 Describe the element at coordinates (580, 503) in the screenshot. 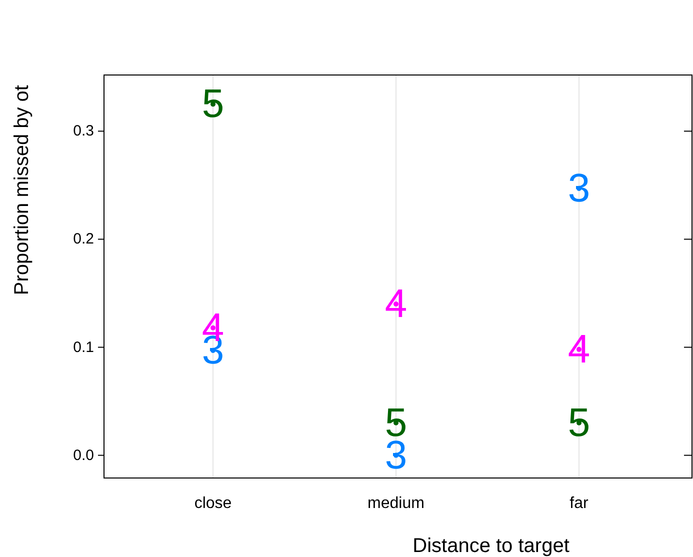

I see `x-tick-label: far` at that location.